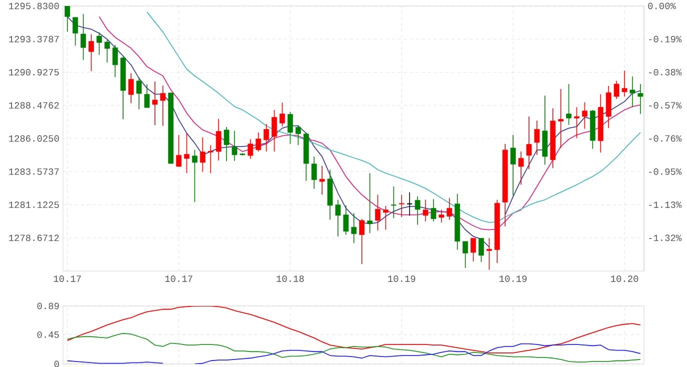 Image resolution: width=687 pixels, height=367 pixels. What do you see at coordinates (665, 138) in the screenshot?
I see `y2-tick-label: -0.76%` at bounding box center [665, 138].